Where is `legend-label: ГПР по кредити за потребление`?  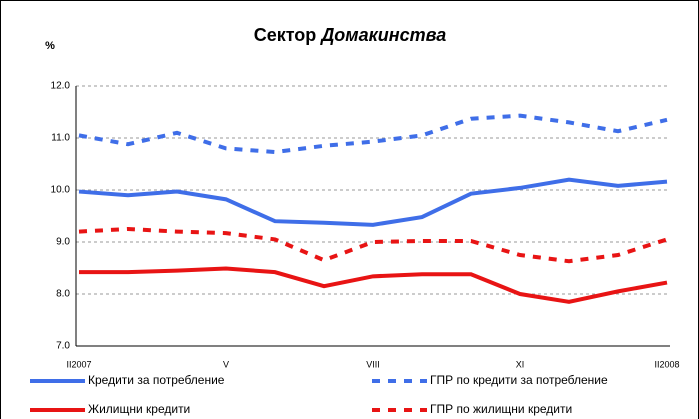 legend-label: ГПР по кредити за потребление is located at coordinates (519, 380).